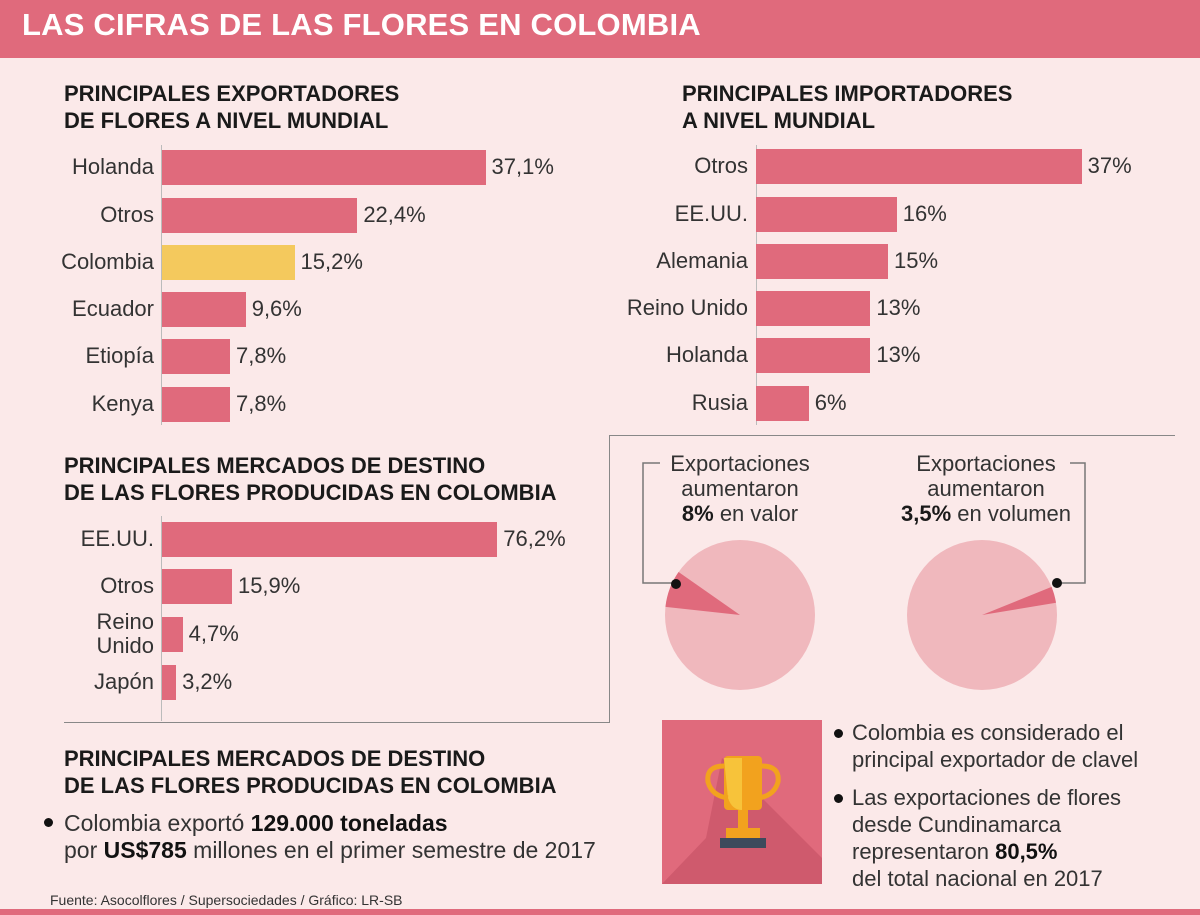 The height and width of the screenshot is (915, 1200). I want to click on importers-value-0: 37%, so click(1109, 165).